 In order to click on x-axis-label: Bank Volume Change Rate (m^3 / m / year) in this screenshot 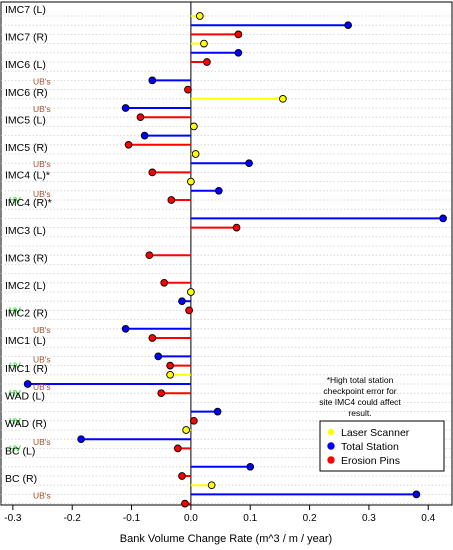, I will do `click(226, 539)`.